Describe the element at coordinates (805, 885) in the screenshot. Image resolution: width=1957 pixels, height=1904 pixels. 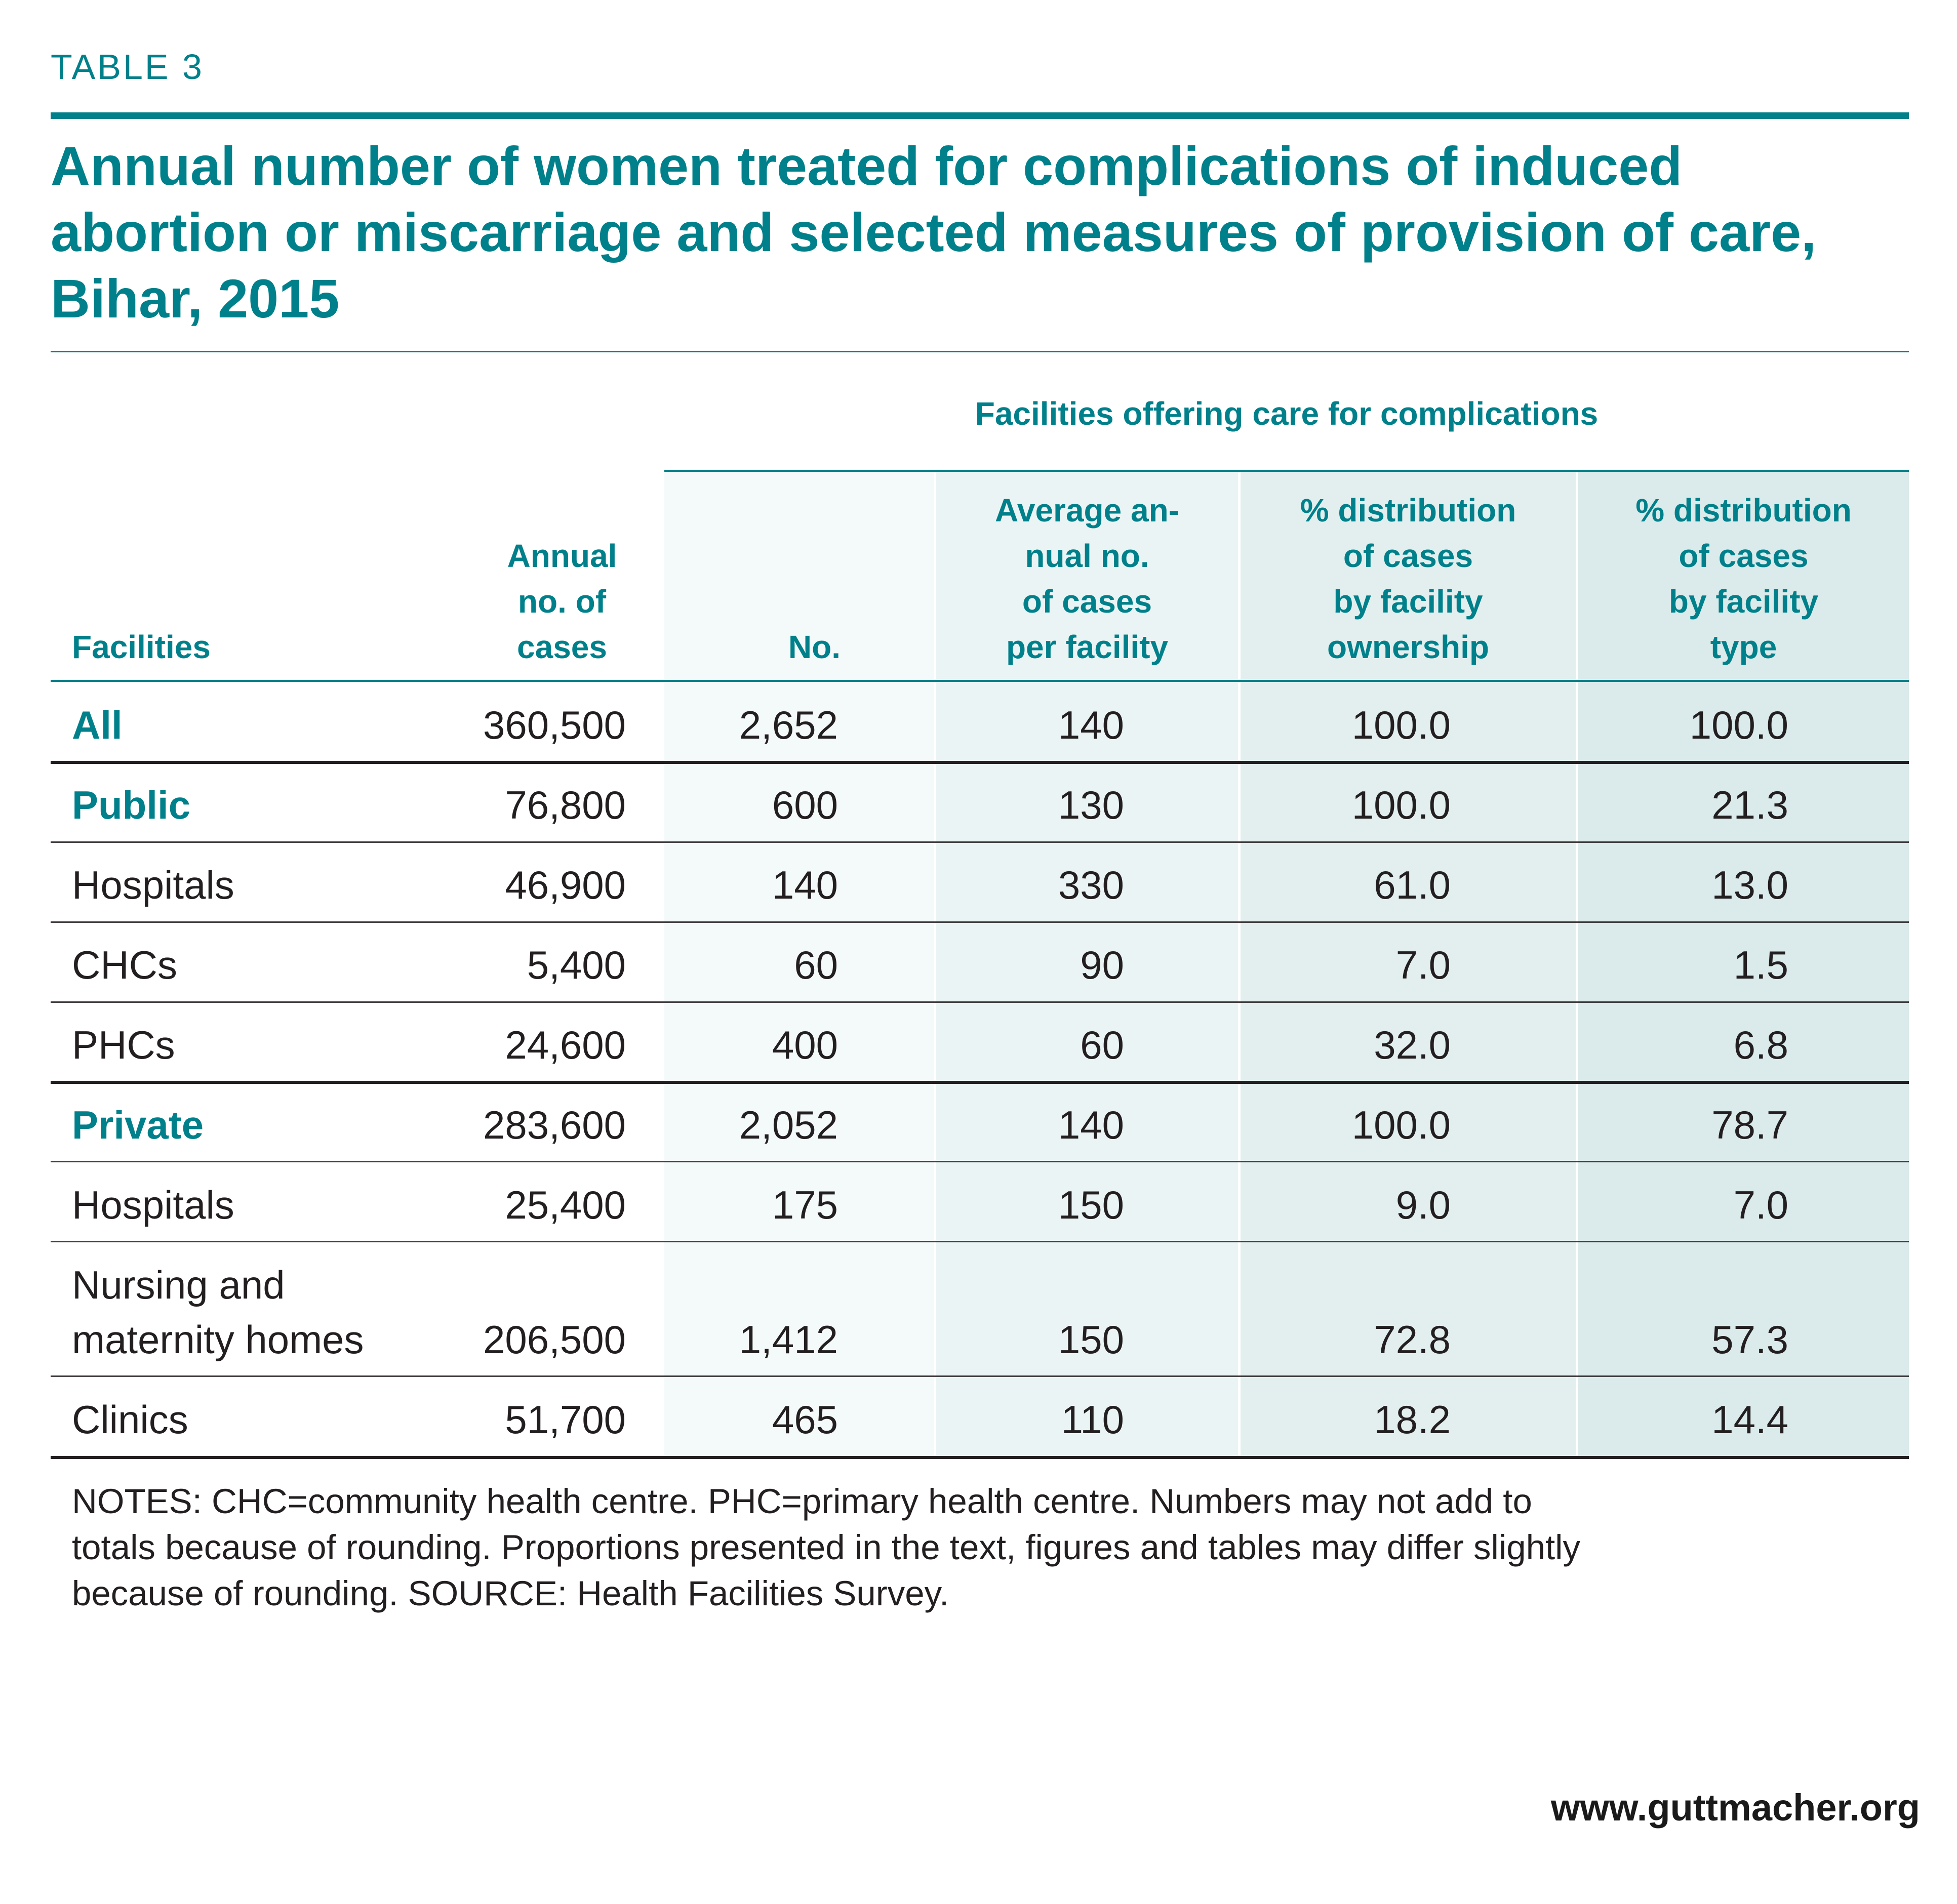
I see `cell-no: 140` at that location.